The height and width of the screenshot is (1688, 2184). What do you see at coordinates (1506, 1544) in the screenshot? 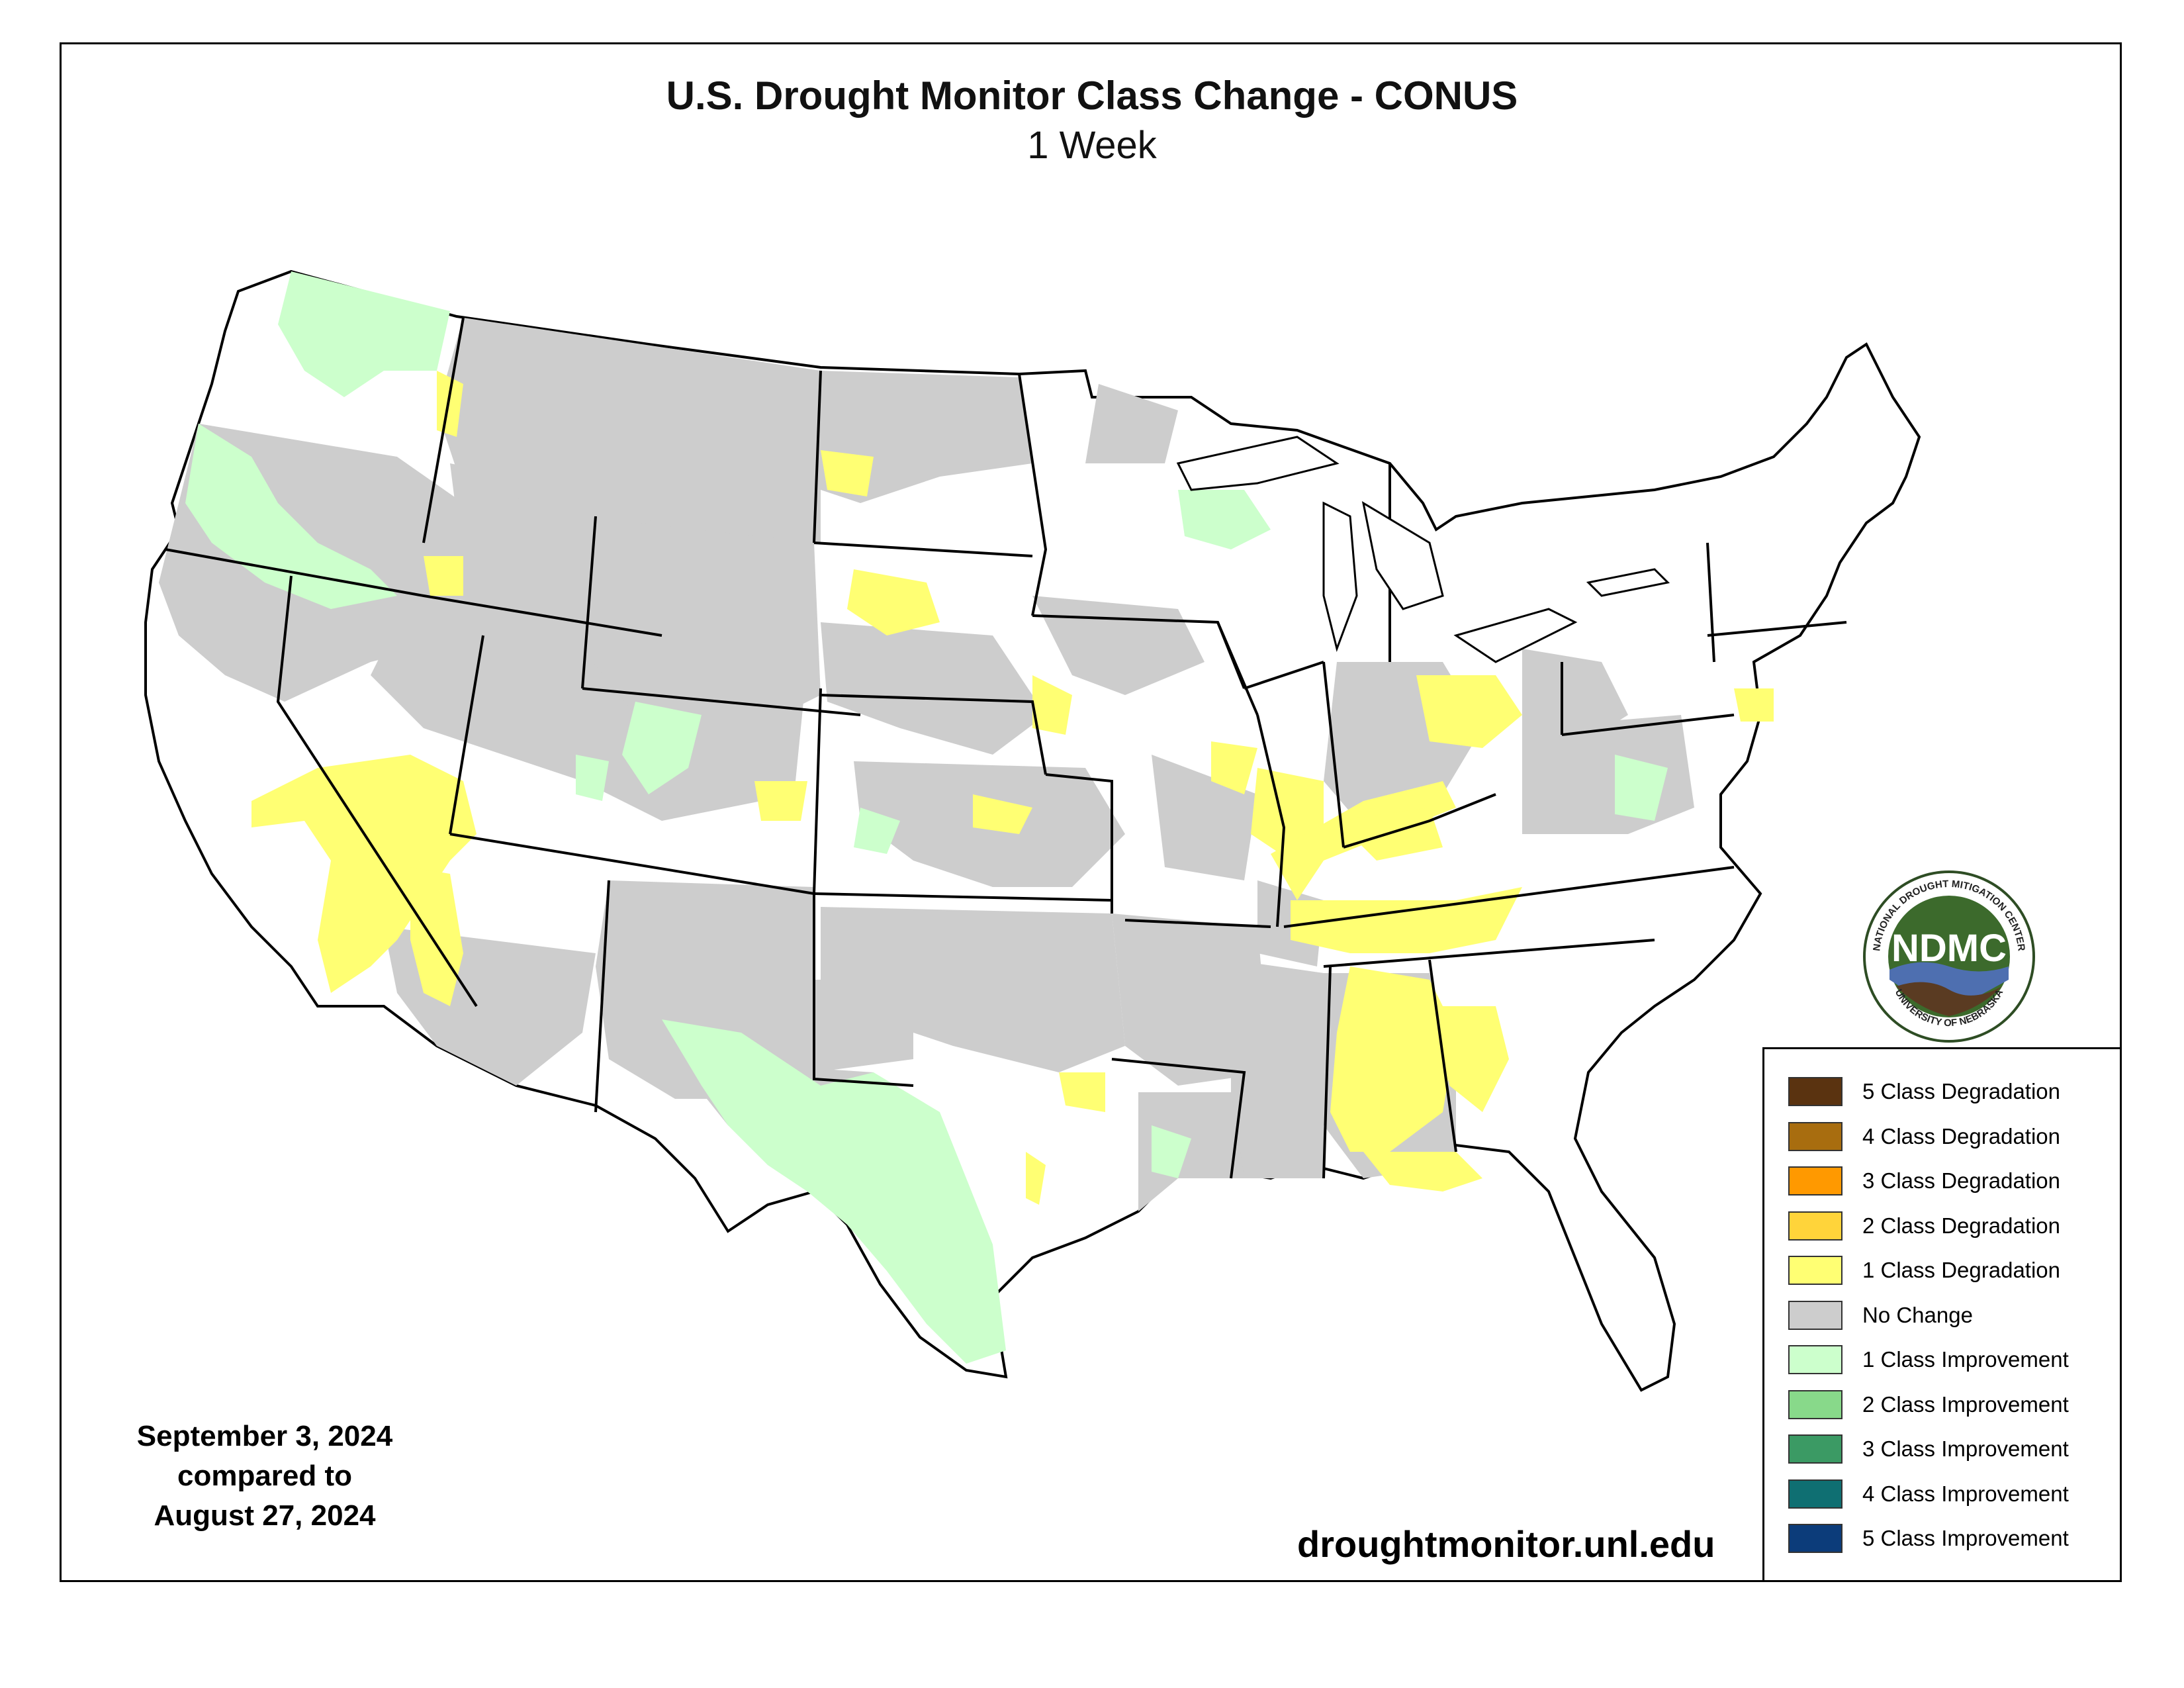
I see `website-url: droughtmonitor.unl.edu` at bounding box center [1506, 1544].